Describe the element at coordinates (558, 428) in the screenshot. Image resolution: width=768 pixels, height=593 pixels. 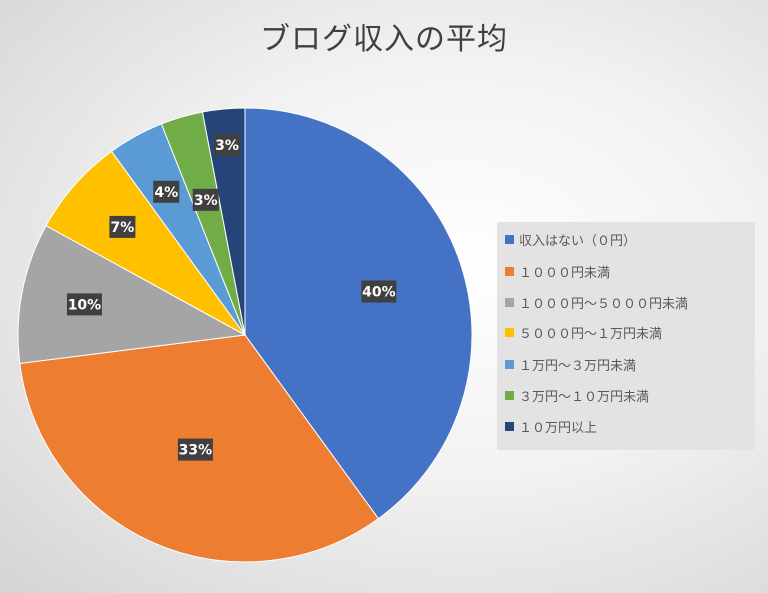
I see `legend-label: １０万円以上` at that location.